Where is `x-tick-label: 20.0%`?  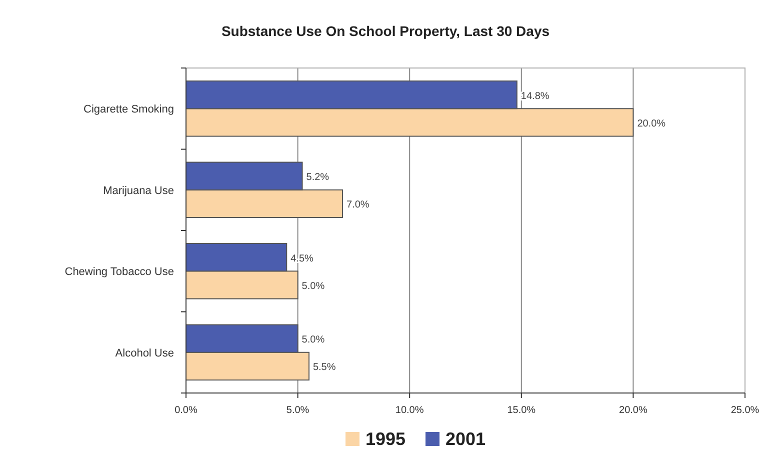
x-tick-label: 20.0% is located at coordinates (633, 410).